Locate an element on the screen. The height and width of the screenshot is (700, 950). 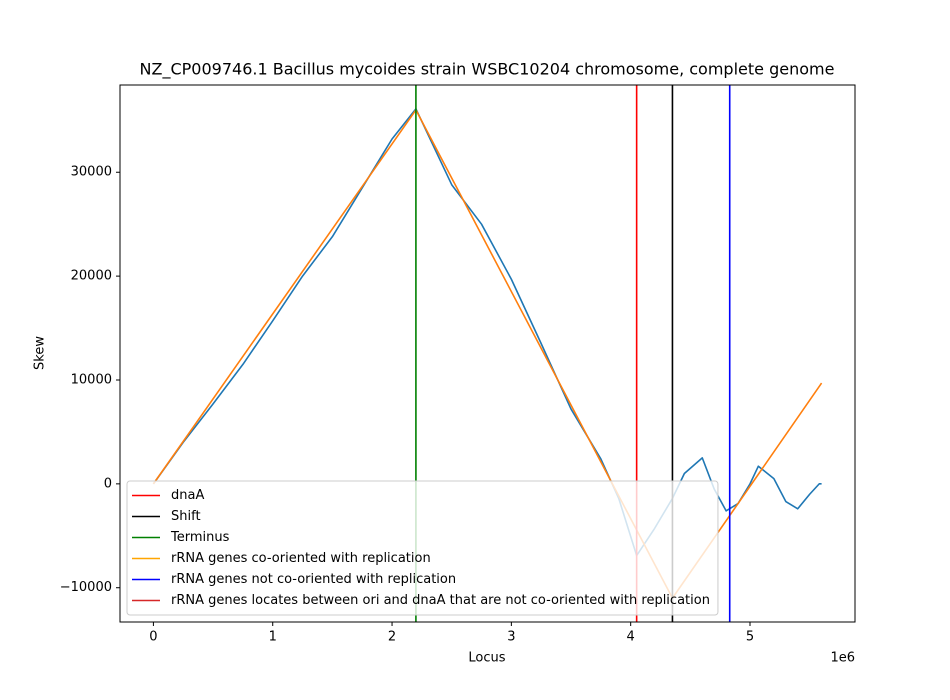
legend-label: Shift is located at coordinates (186, 516).